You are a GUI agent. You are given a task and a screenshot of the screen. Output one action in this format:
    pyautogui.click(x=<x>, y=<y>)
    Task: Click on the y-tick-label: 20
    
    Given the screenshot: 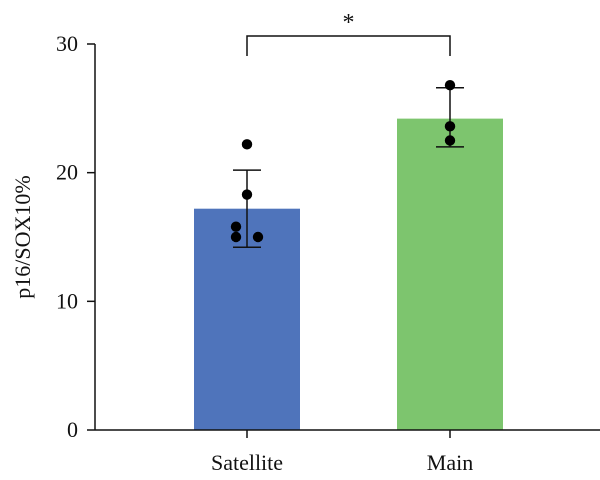 What is the action you would take?
    pyautogui.click(x=67, y=172)
    